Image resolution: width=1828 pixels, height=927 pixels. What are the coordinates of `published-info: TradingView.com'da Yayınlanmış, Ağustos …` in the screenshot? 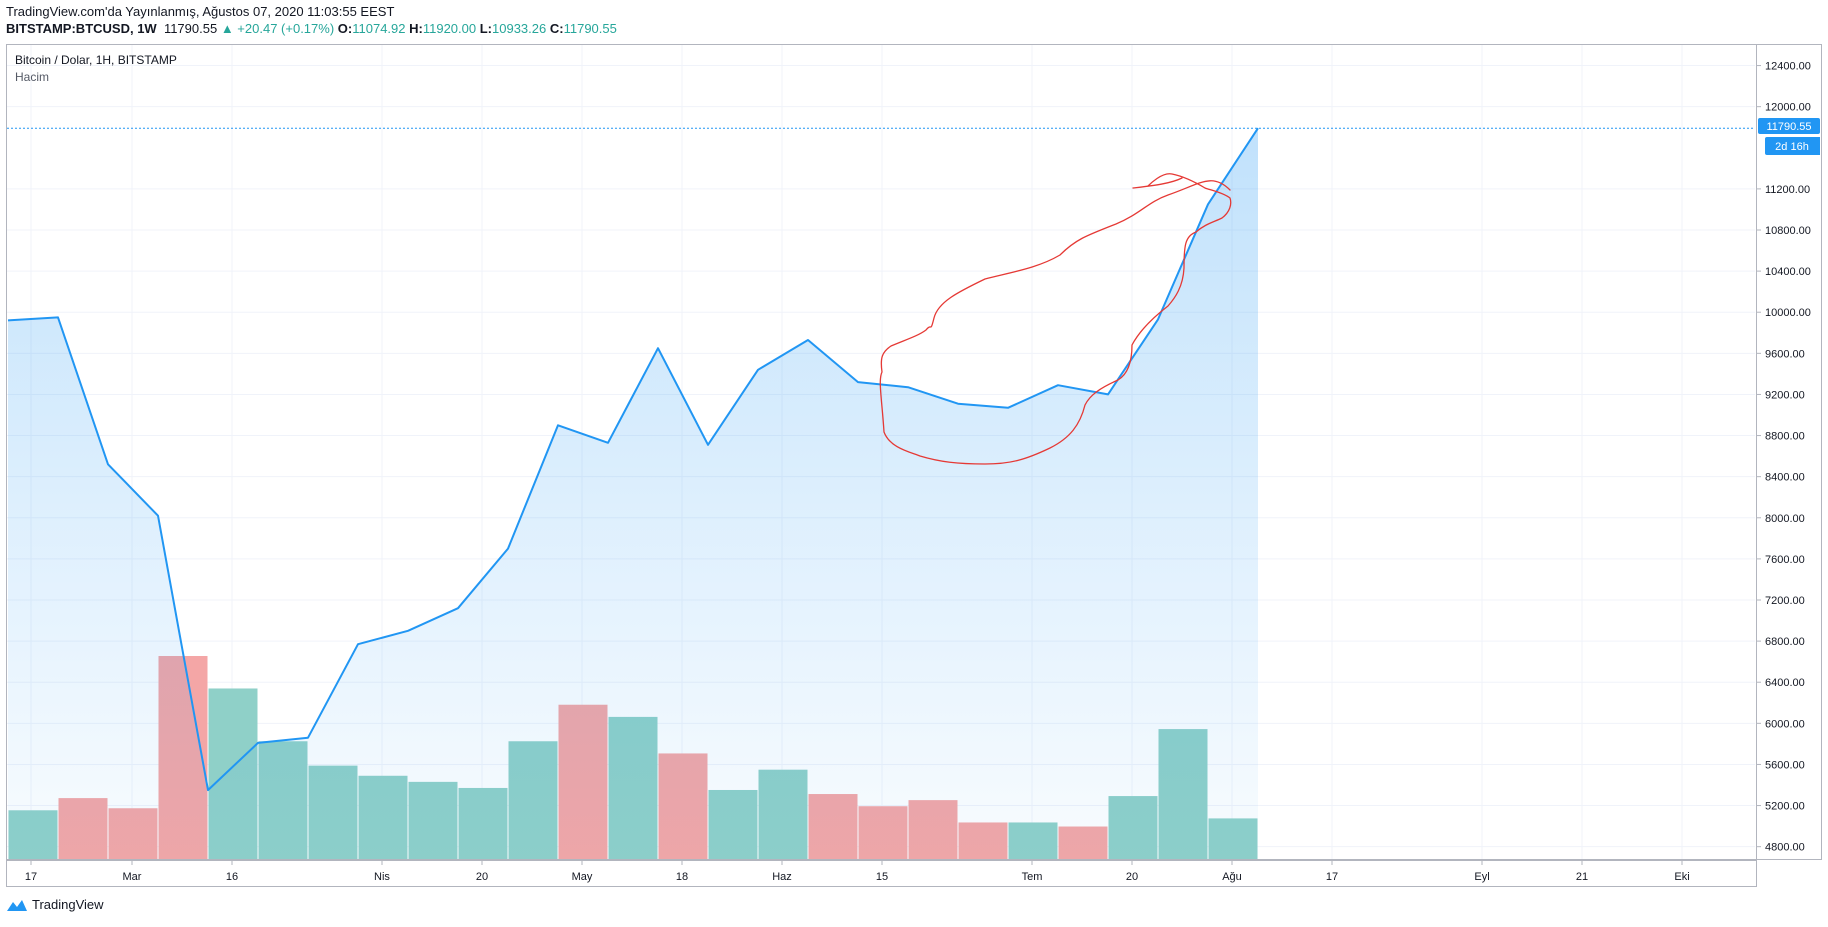 It's located at (200, 11).